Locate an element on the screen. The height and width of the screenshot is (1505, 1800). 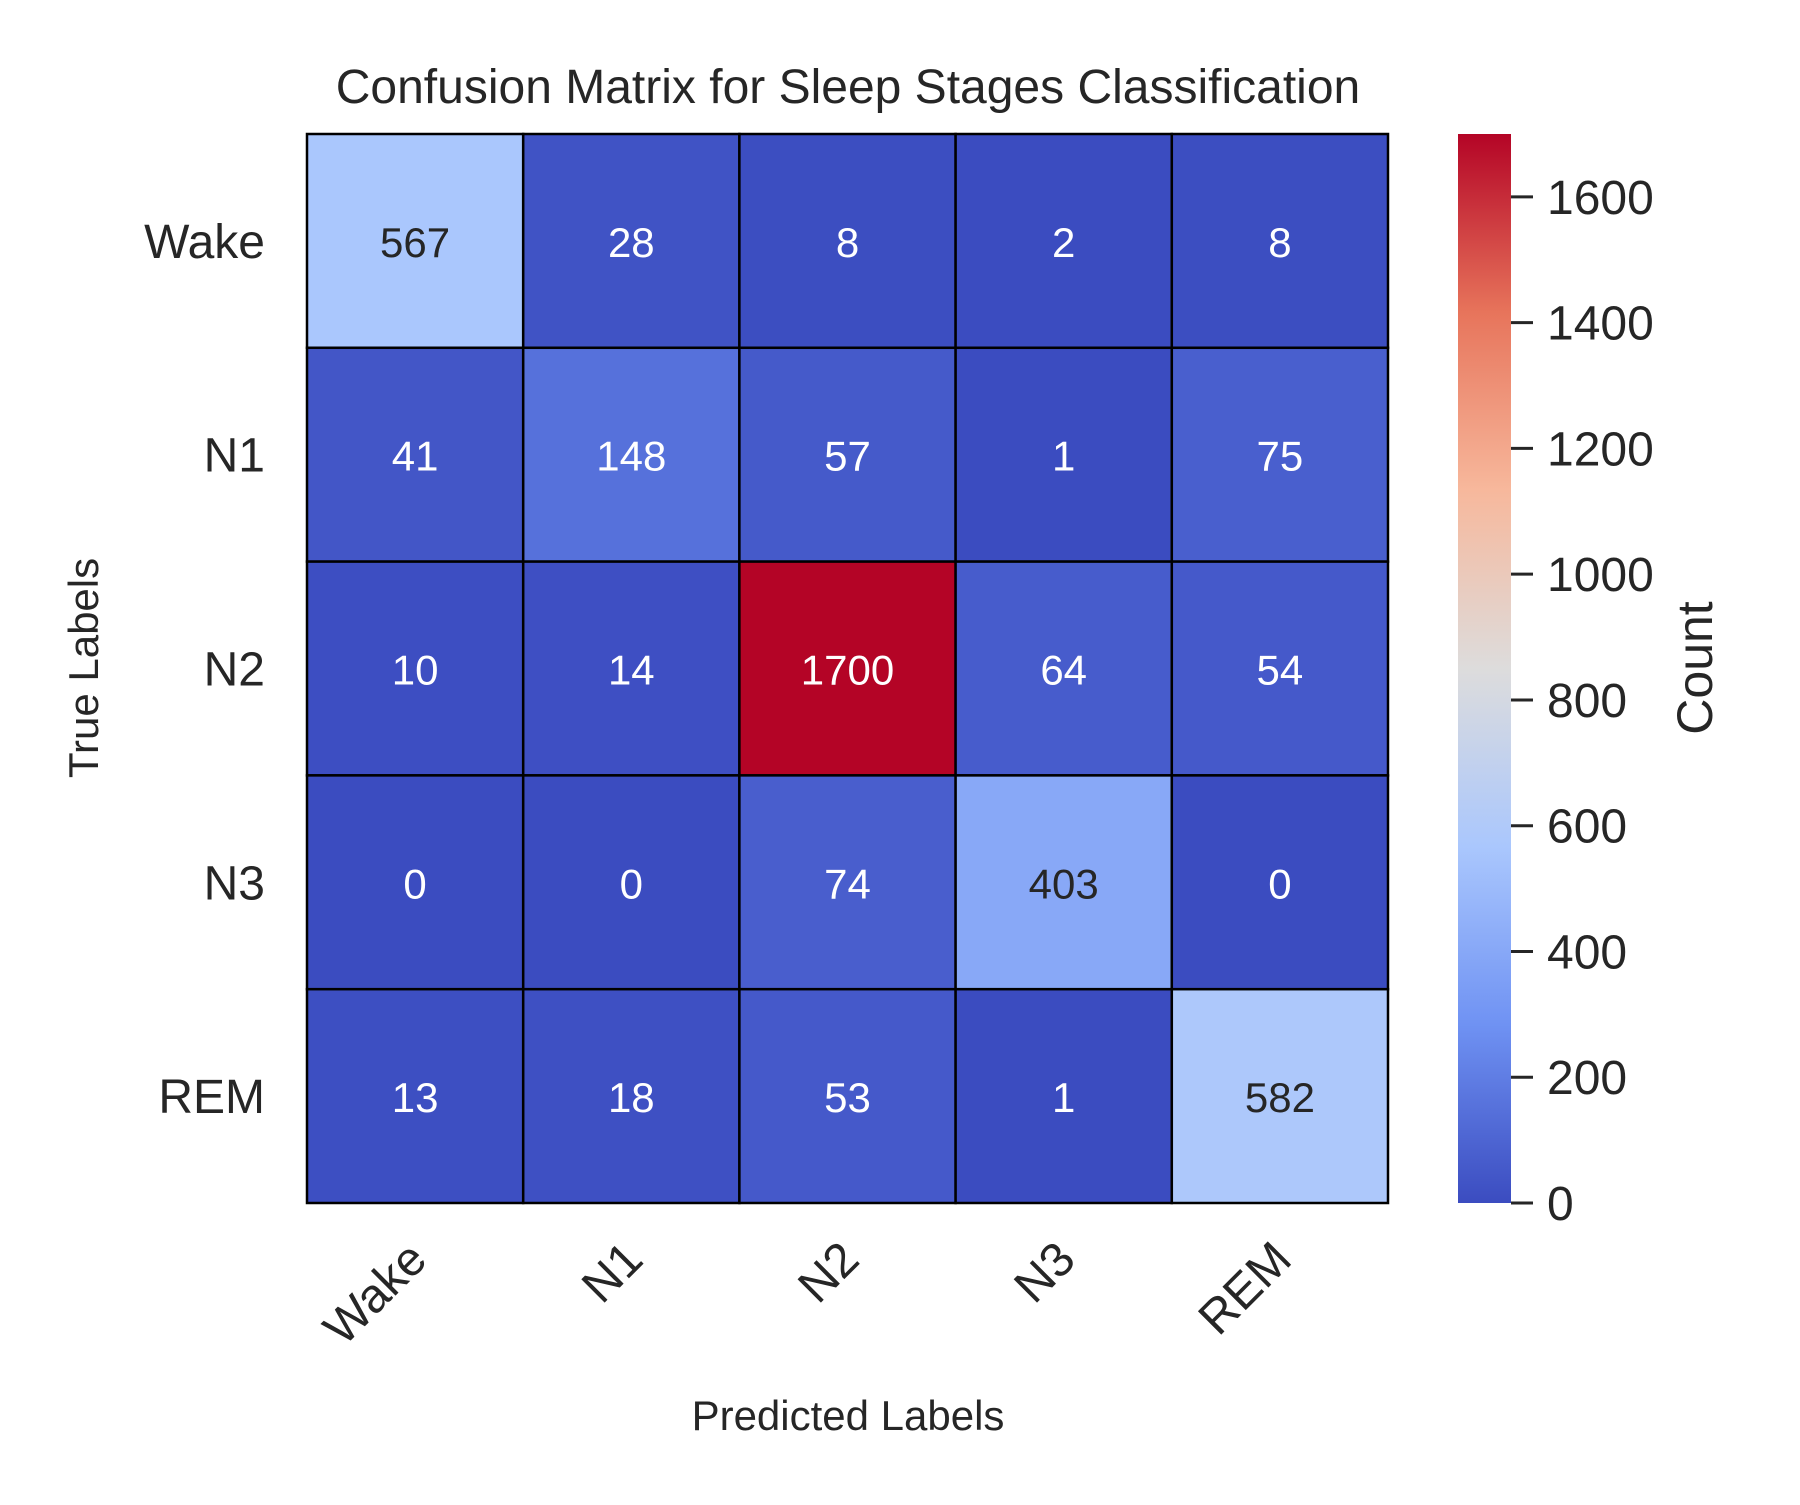
colorbar-tick-label: 1600 is located at coordinates (1600, 198).